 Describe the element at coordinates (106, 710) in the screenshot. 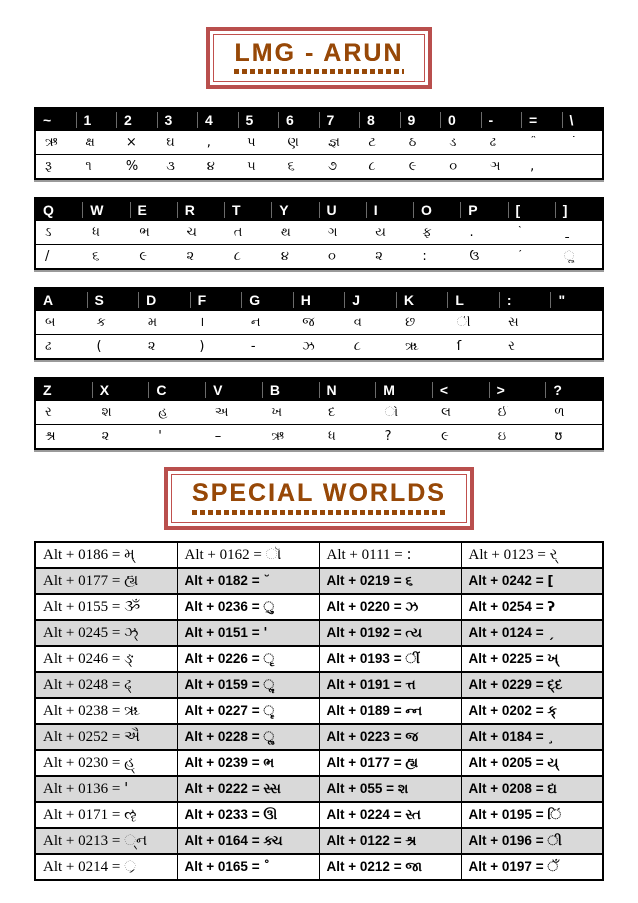

I see `alt-code-cell: Alt + 0238 = ૠ` at that location.